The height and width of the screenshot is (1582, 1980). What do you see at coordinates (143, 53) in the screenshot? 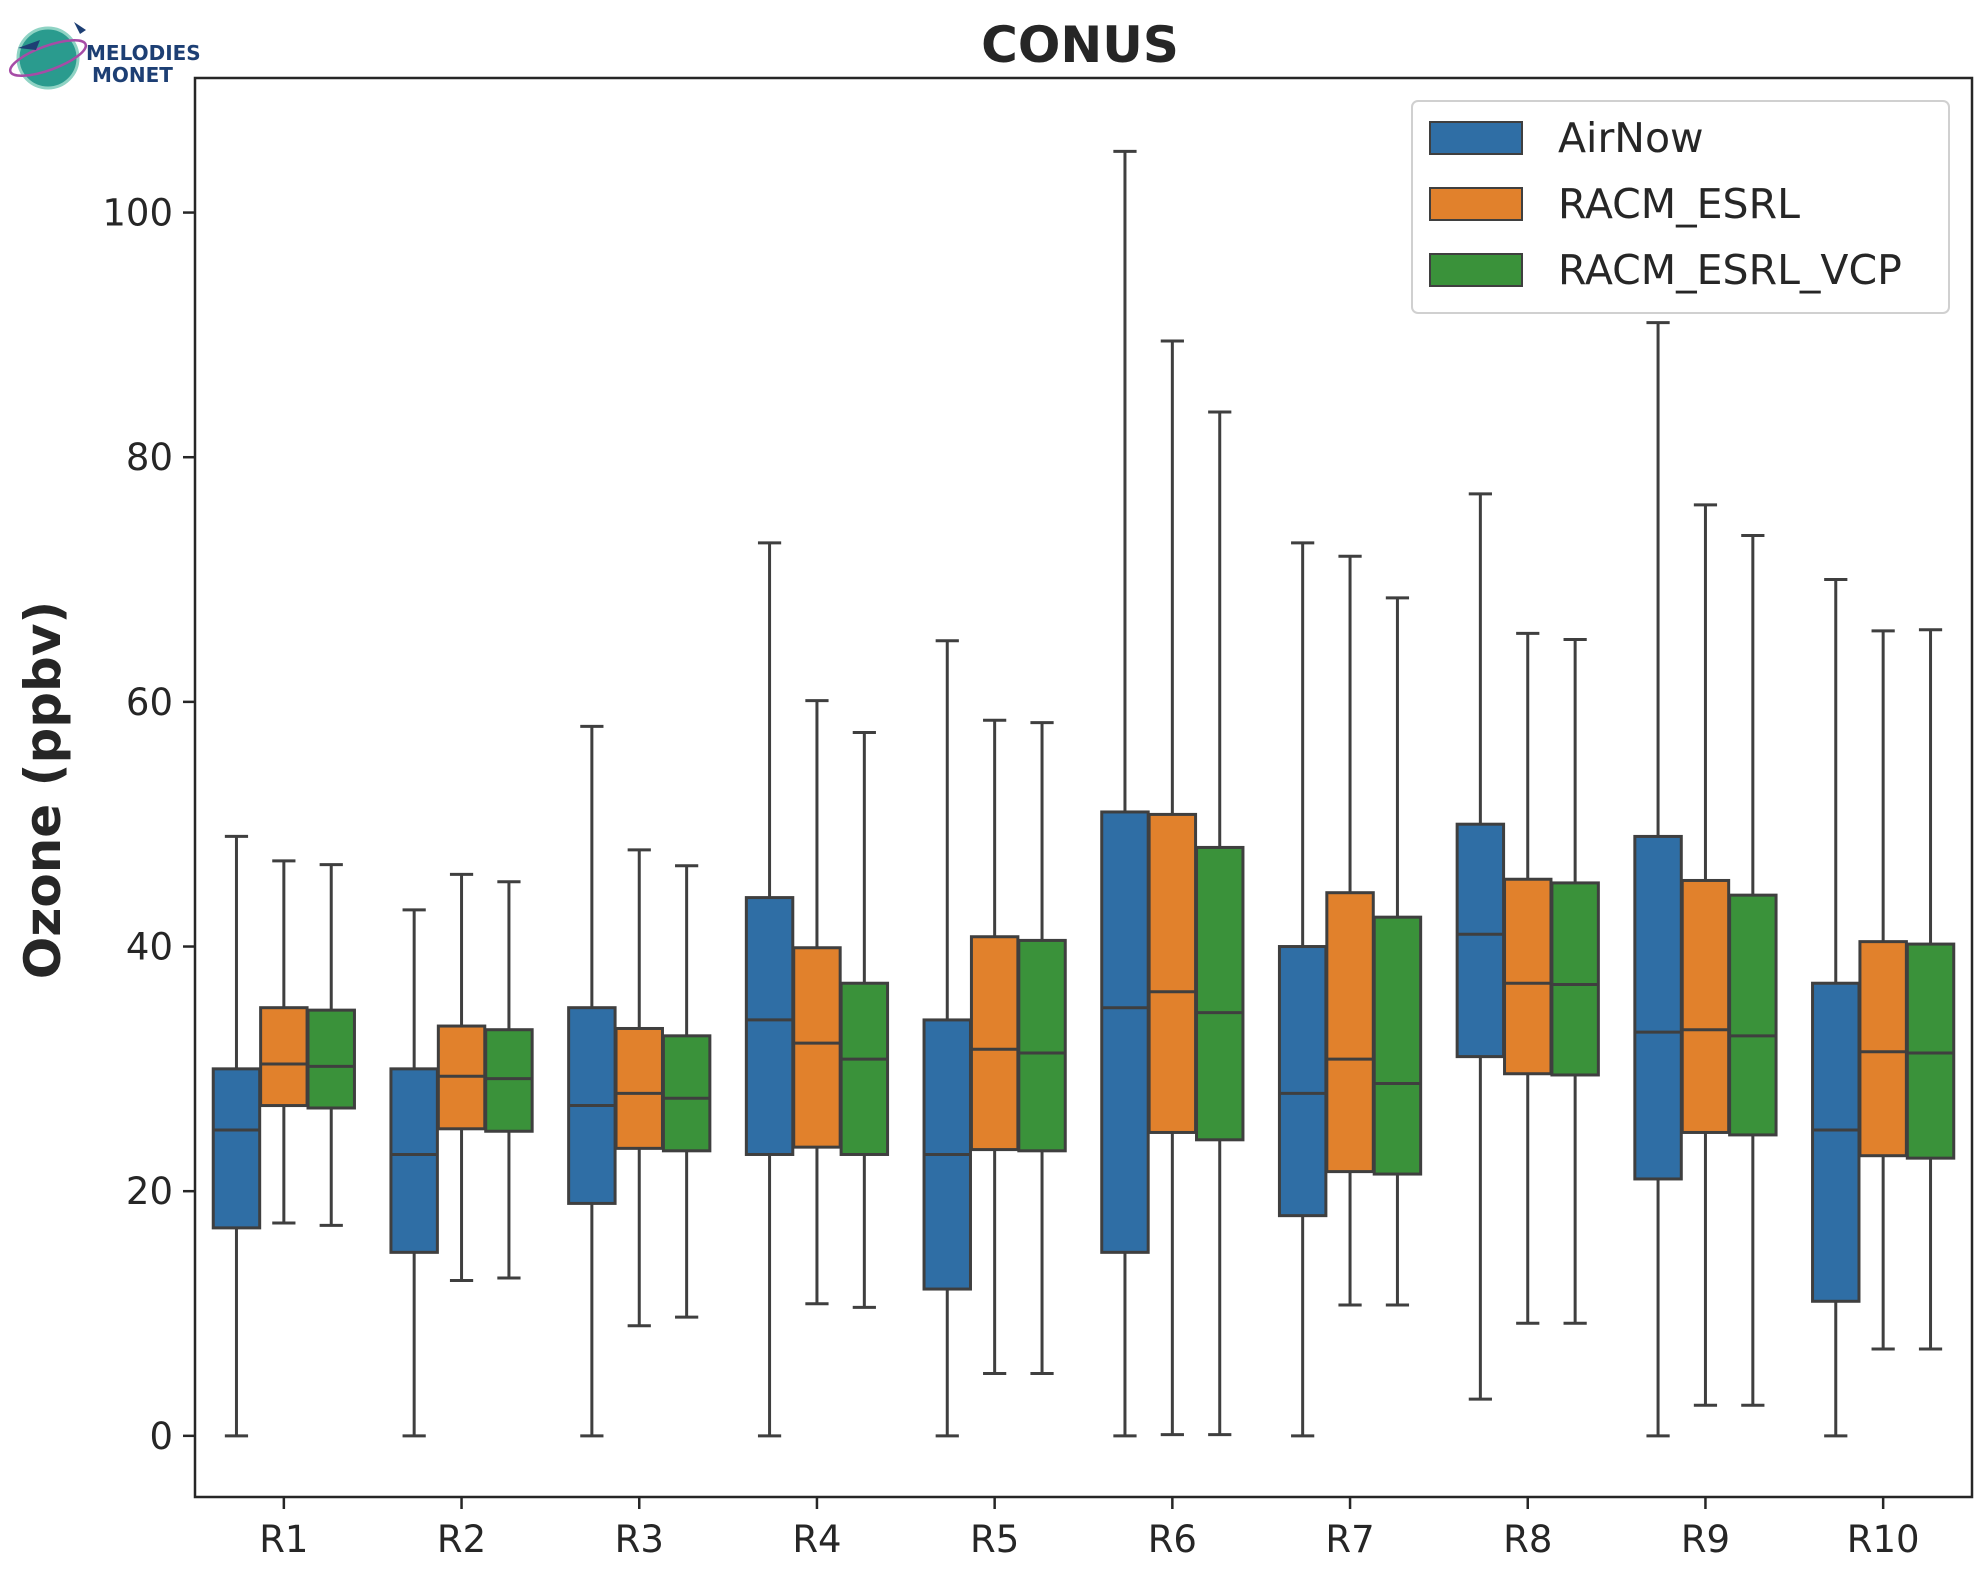
I see `logo-line1: MELODIES` at bounding box center [143, 53].